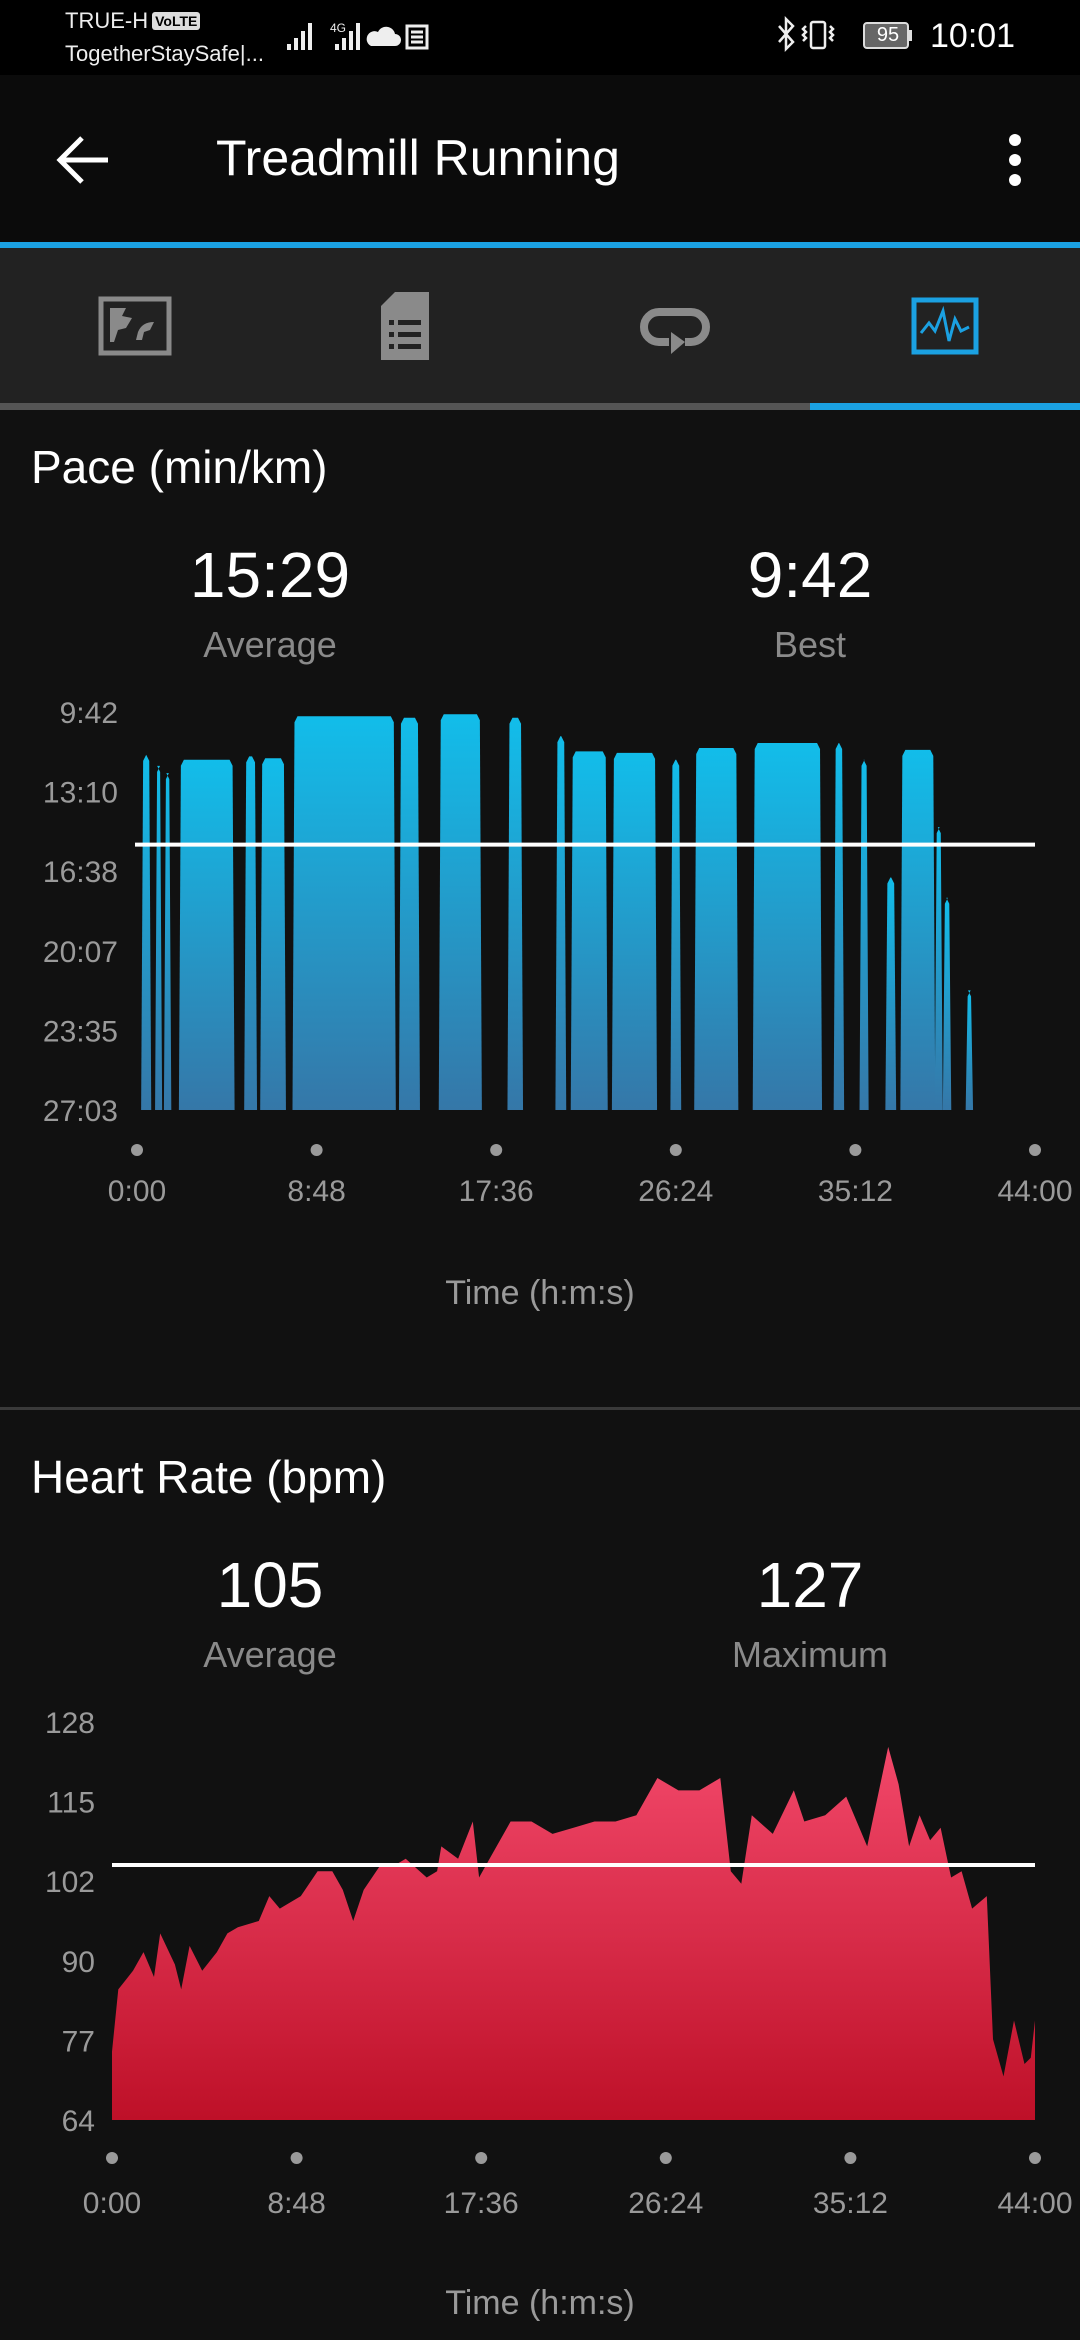 This screenshot has width=1080, height=2340. I want to click on accent-line, so click(540, 245).